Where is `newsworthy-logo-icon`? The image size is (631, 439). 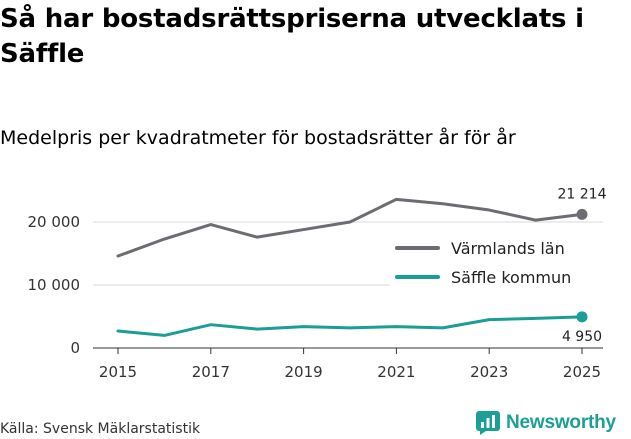
newsworthy-logo-icon is located at coordinates (488, 423).